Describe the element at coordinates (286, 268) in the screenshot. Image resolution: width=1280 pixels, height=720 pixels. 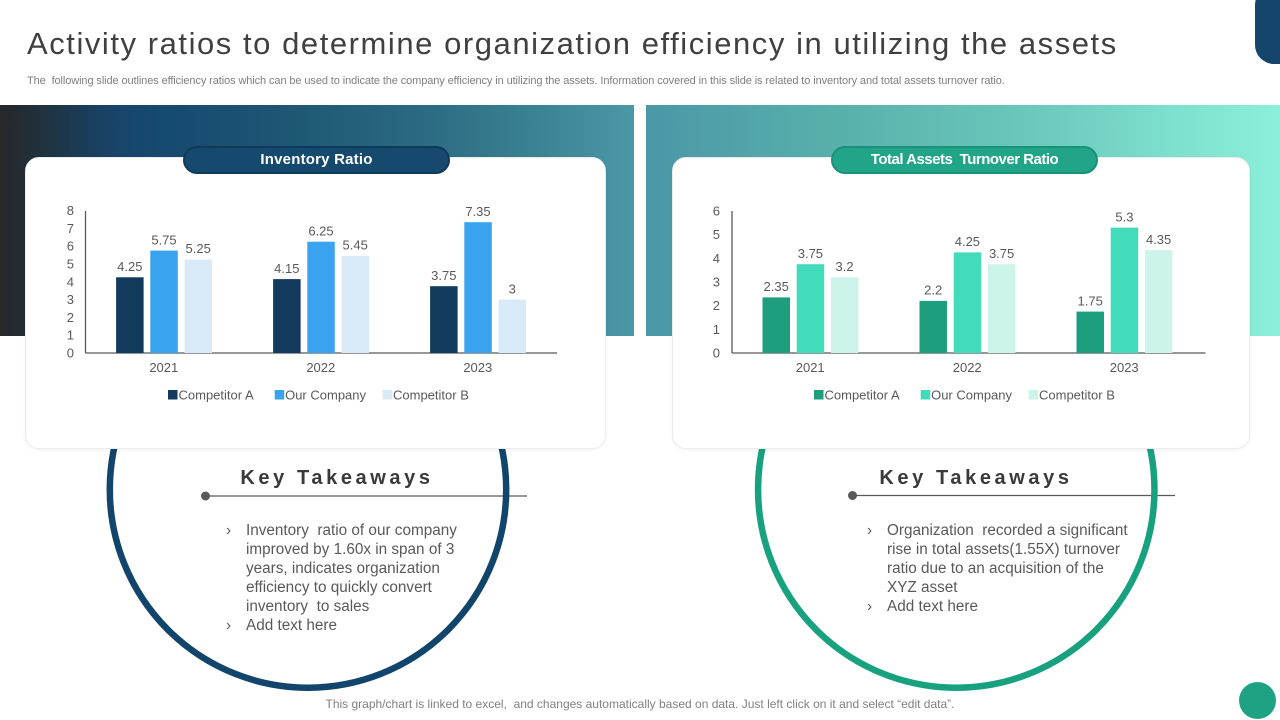
I see `svg-text: 4.15` at that location.